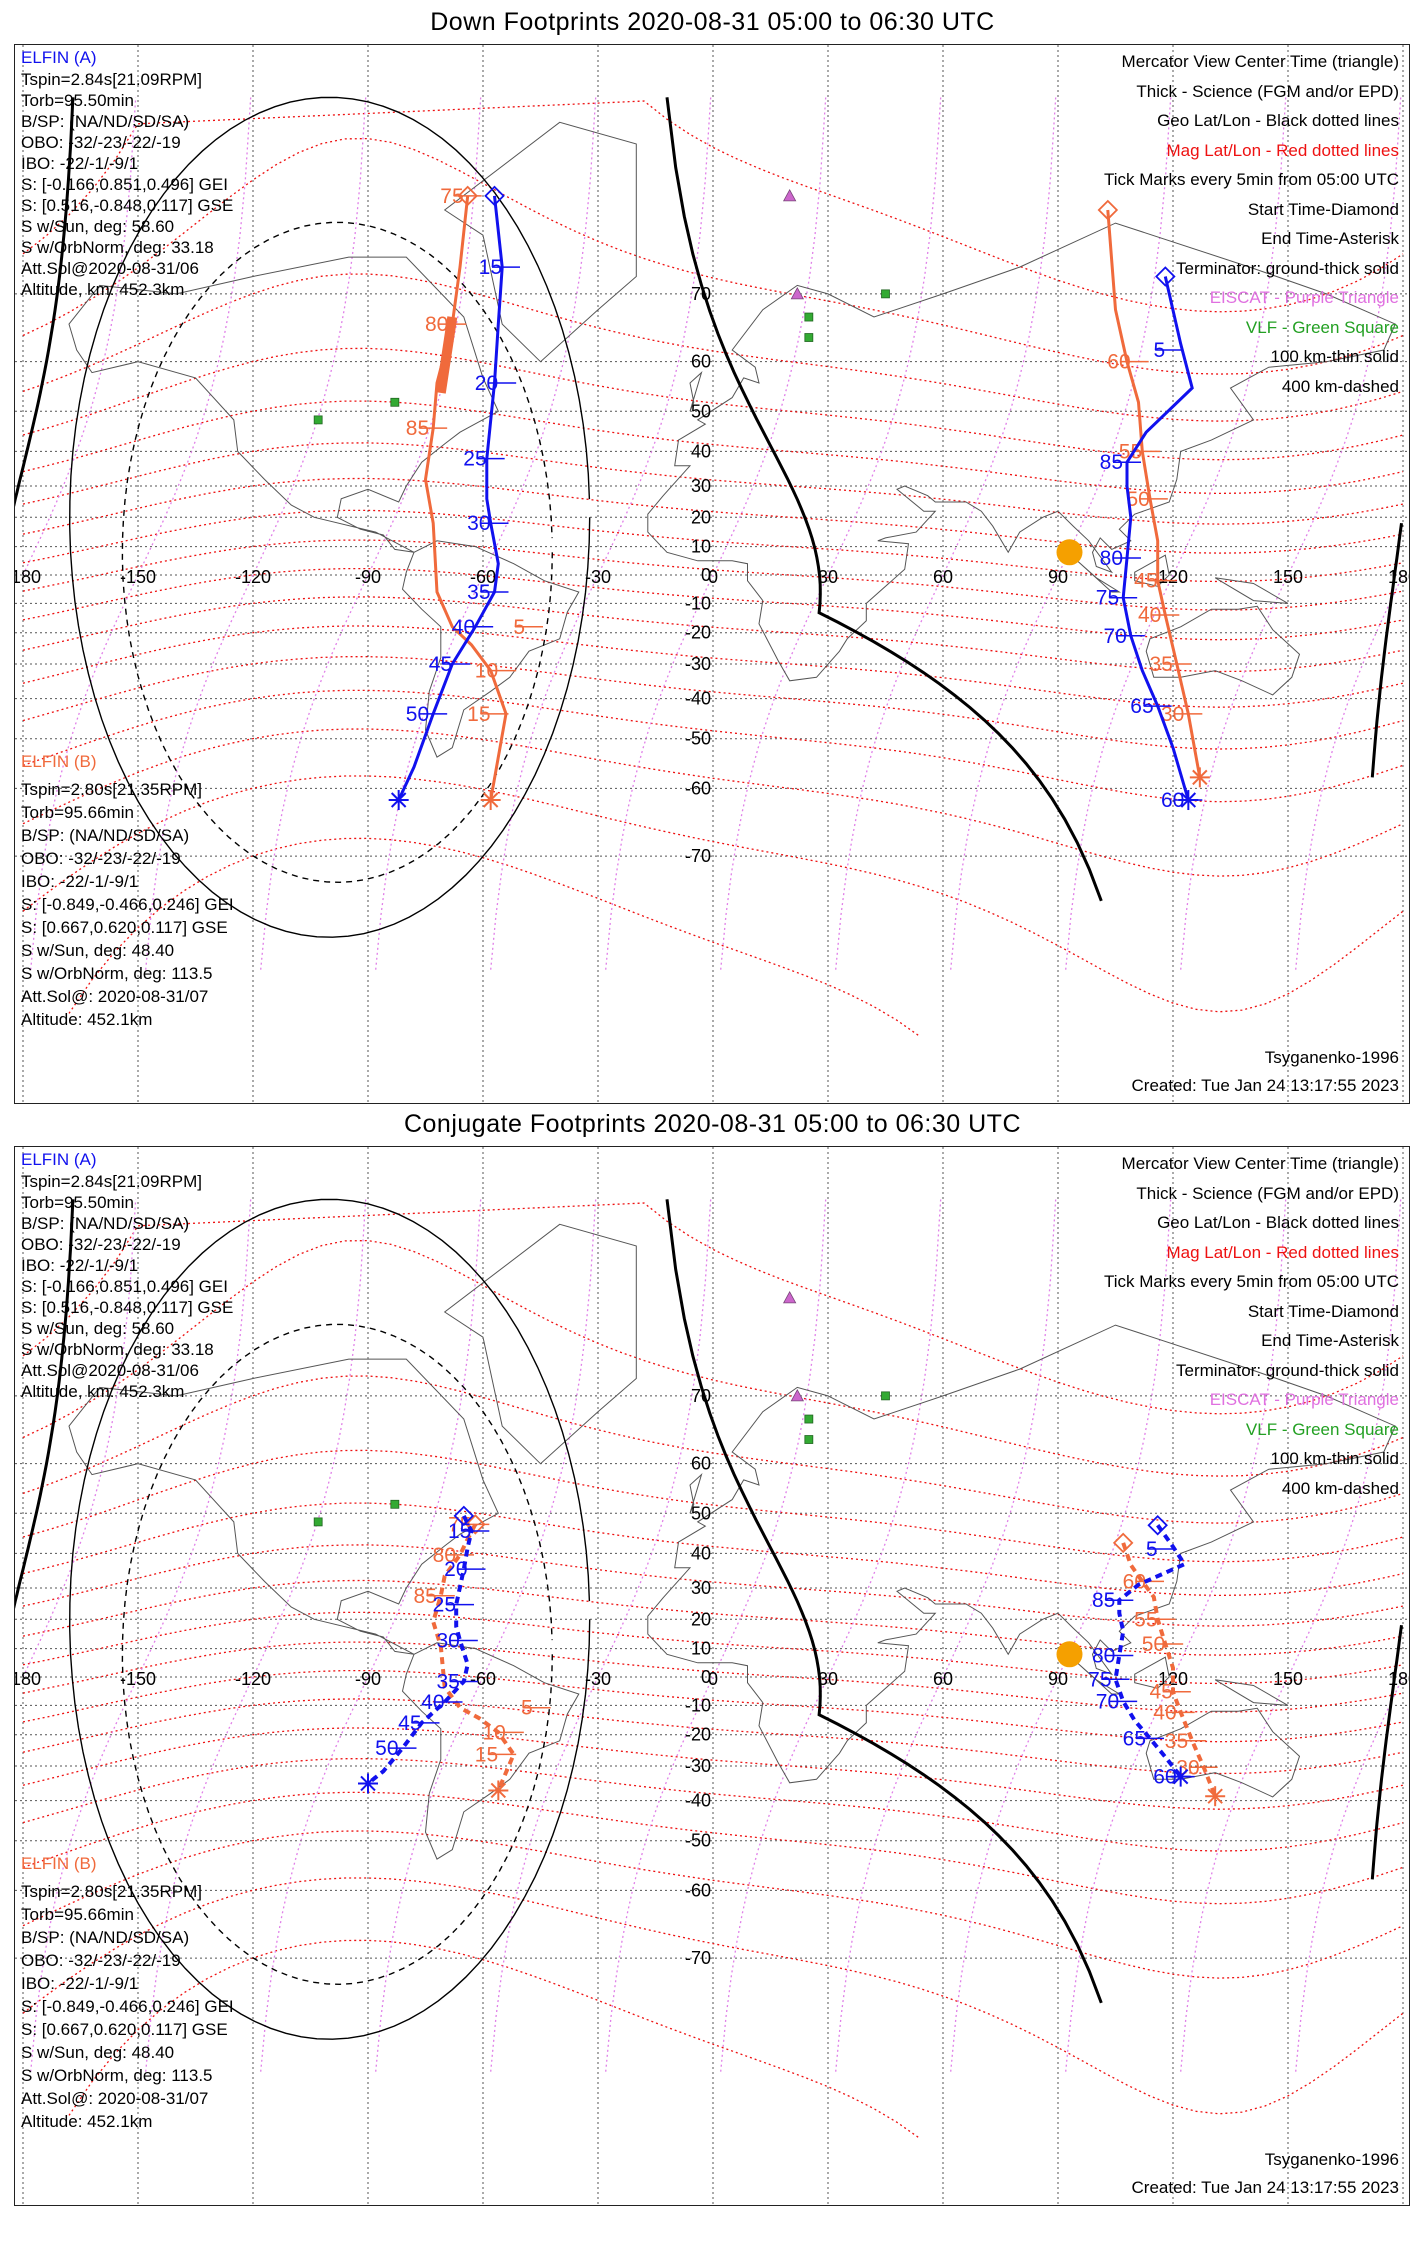  I want to click on model-label: Tsyganenko-1996, so click(1331, 2159).